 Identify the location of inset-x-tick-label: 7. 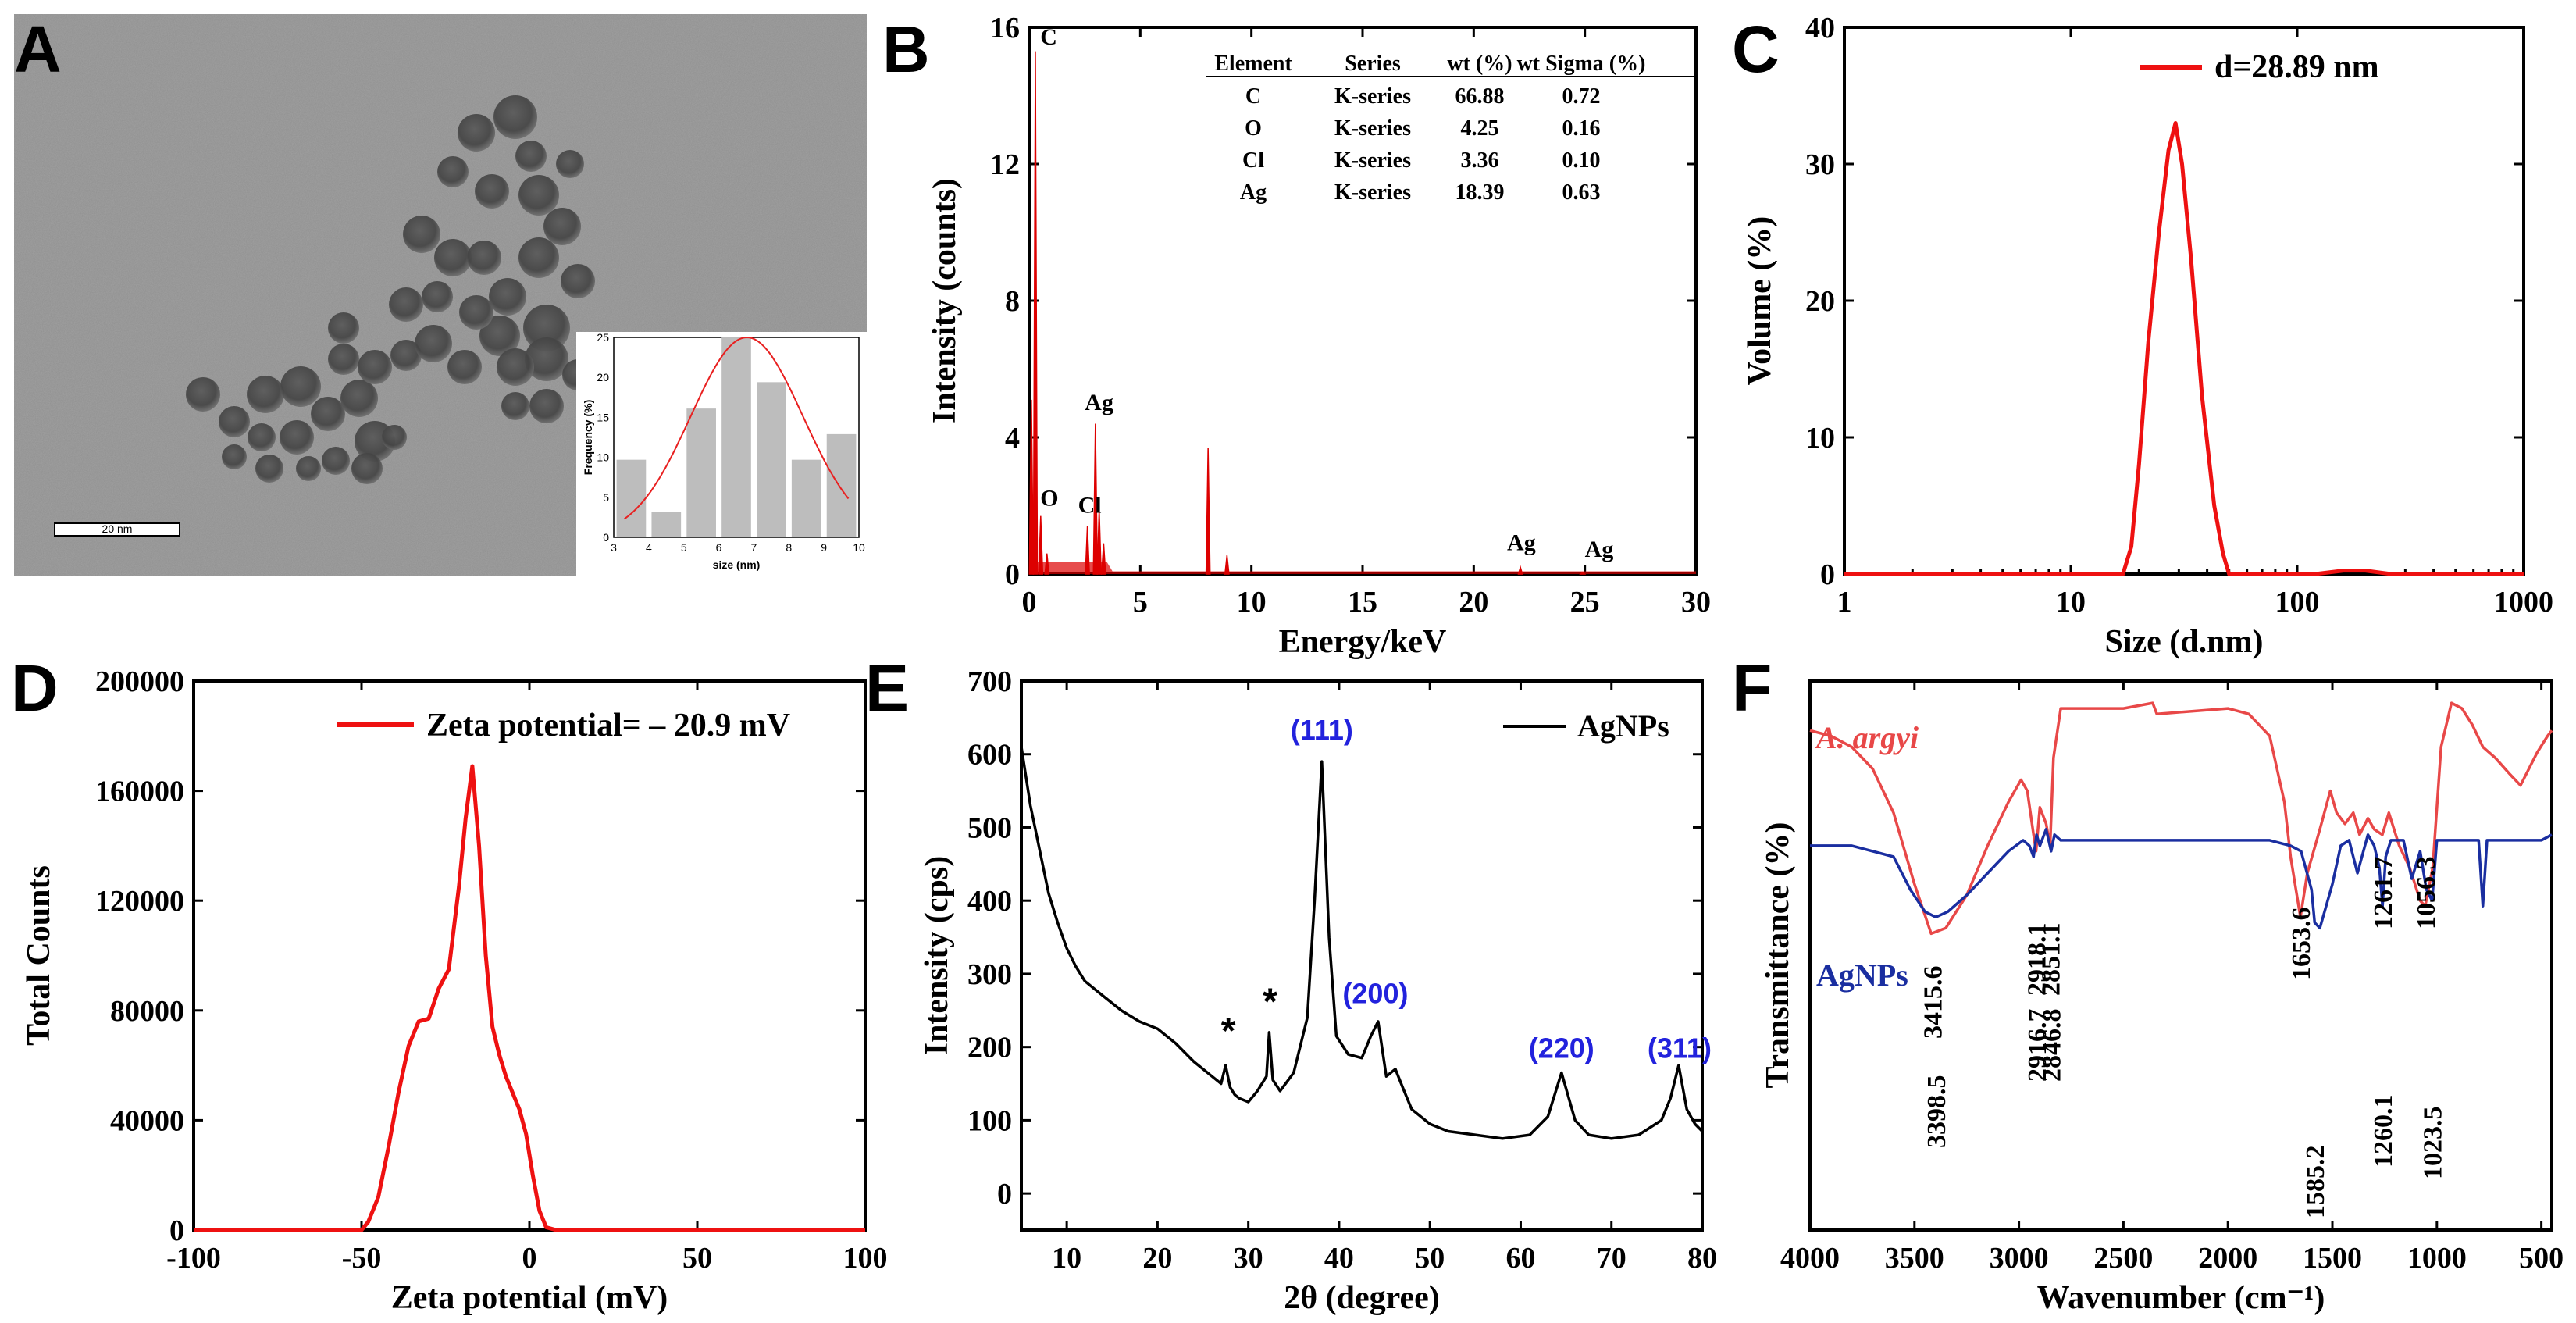
(754, 547).